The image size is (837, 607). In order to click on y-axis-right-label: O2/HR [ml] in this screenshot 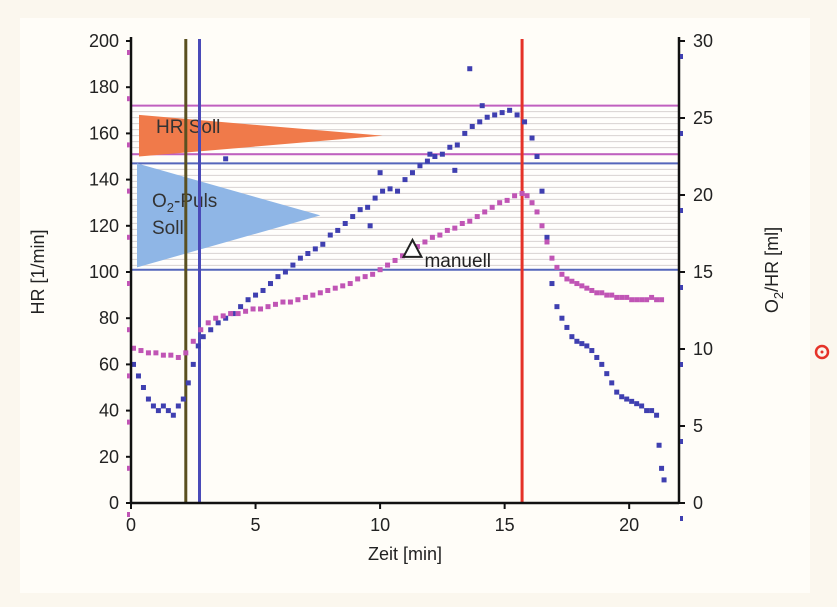, I will do `click(774, 270)`.